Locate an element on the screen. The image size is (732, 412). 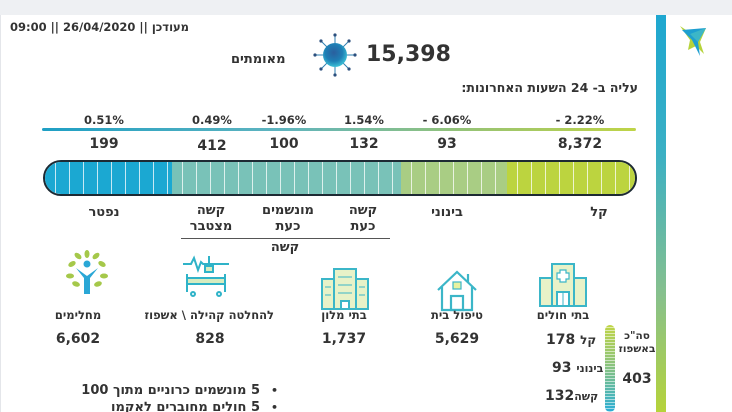
segment-mild is located at coordinates (571, 178).